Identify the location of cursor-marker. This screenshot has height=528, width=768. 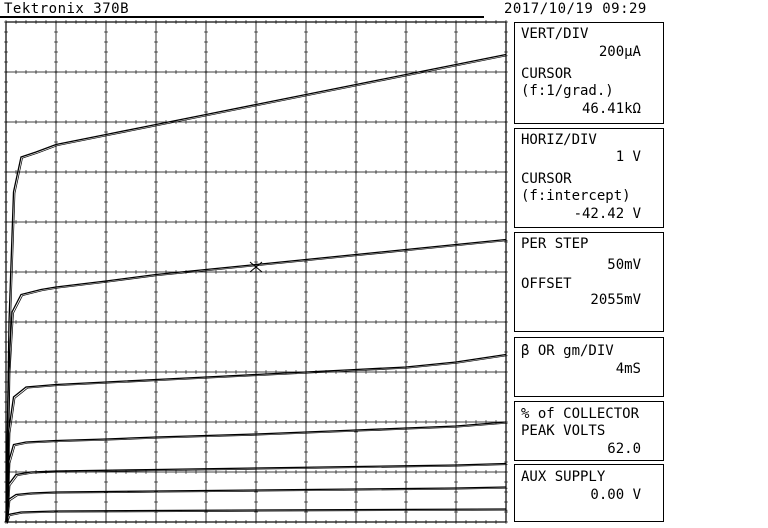
(256, 267).